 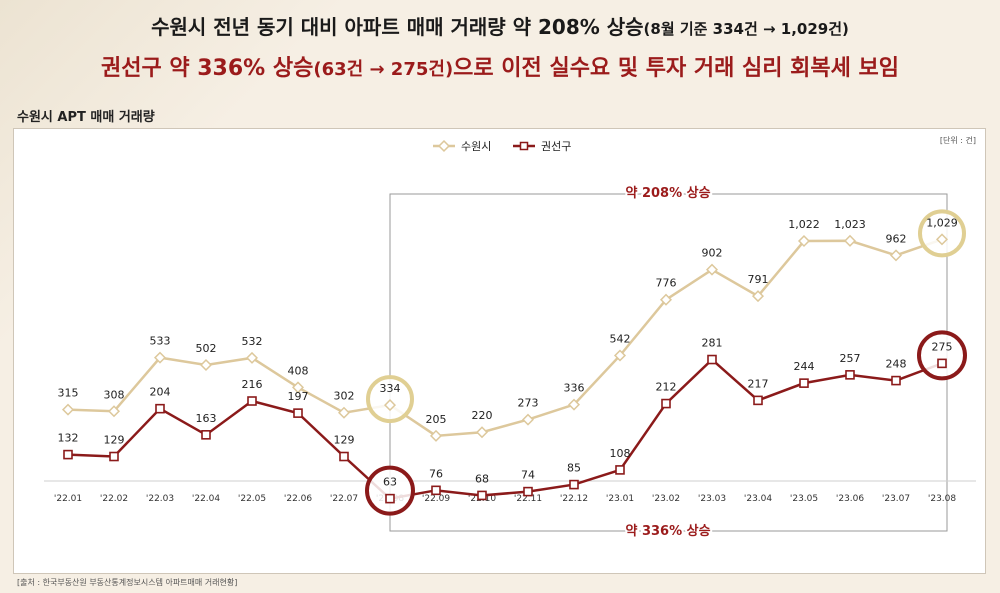 What do you see at coordinates (502, 146) in the screenshot?
I see `legend: 수원시 권선구` at bounding box center [502, 146].